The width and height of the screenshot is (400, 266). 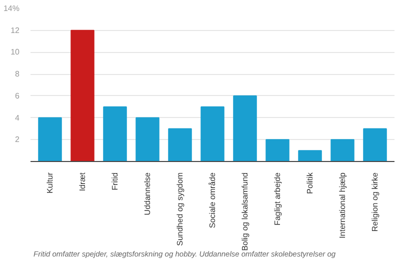 What do you see at coordinates (245, 211) in the screenshot?
I see `x-tick-label: Bolig og lokalsamfund` at bounding box center [245, 211].